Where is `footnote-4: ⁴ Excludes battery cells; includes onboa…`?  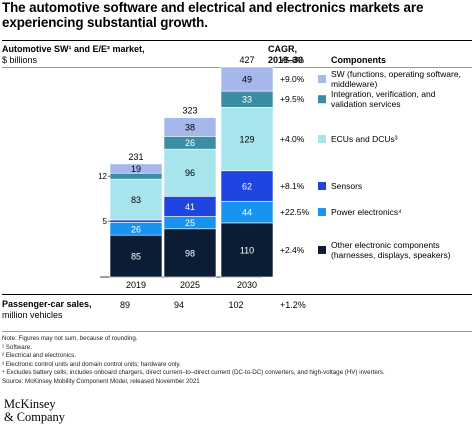
footnote-4: ⁴ Excludes battery cells; includes onboa… is located at coordinates (193, 373).